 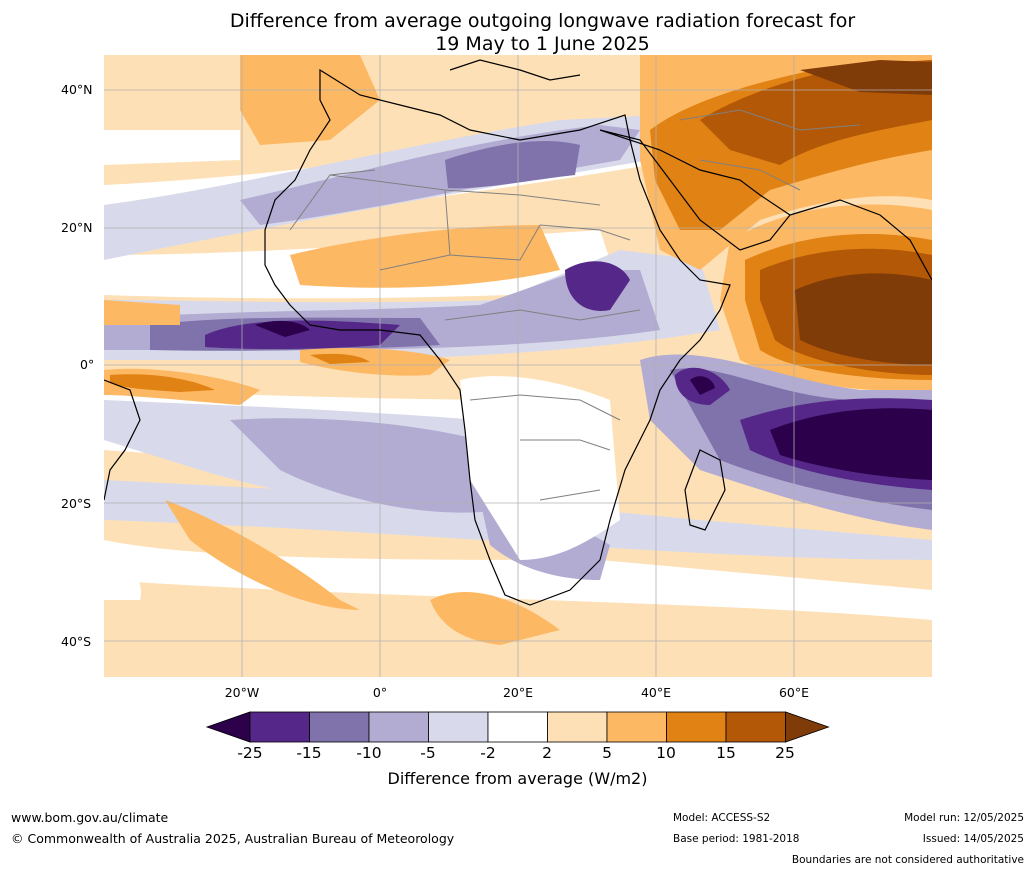 I want to click on lon-tick-label: 0°, so click(x=380, y=692).